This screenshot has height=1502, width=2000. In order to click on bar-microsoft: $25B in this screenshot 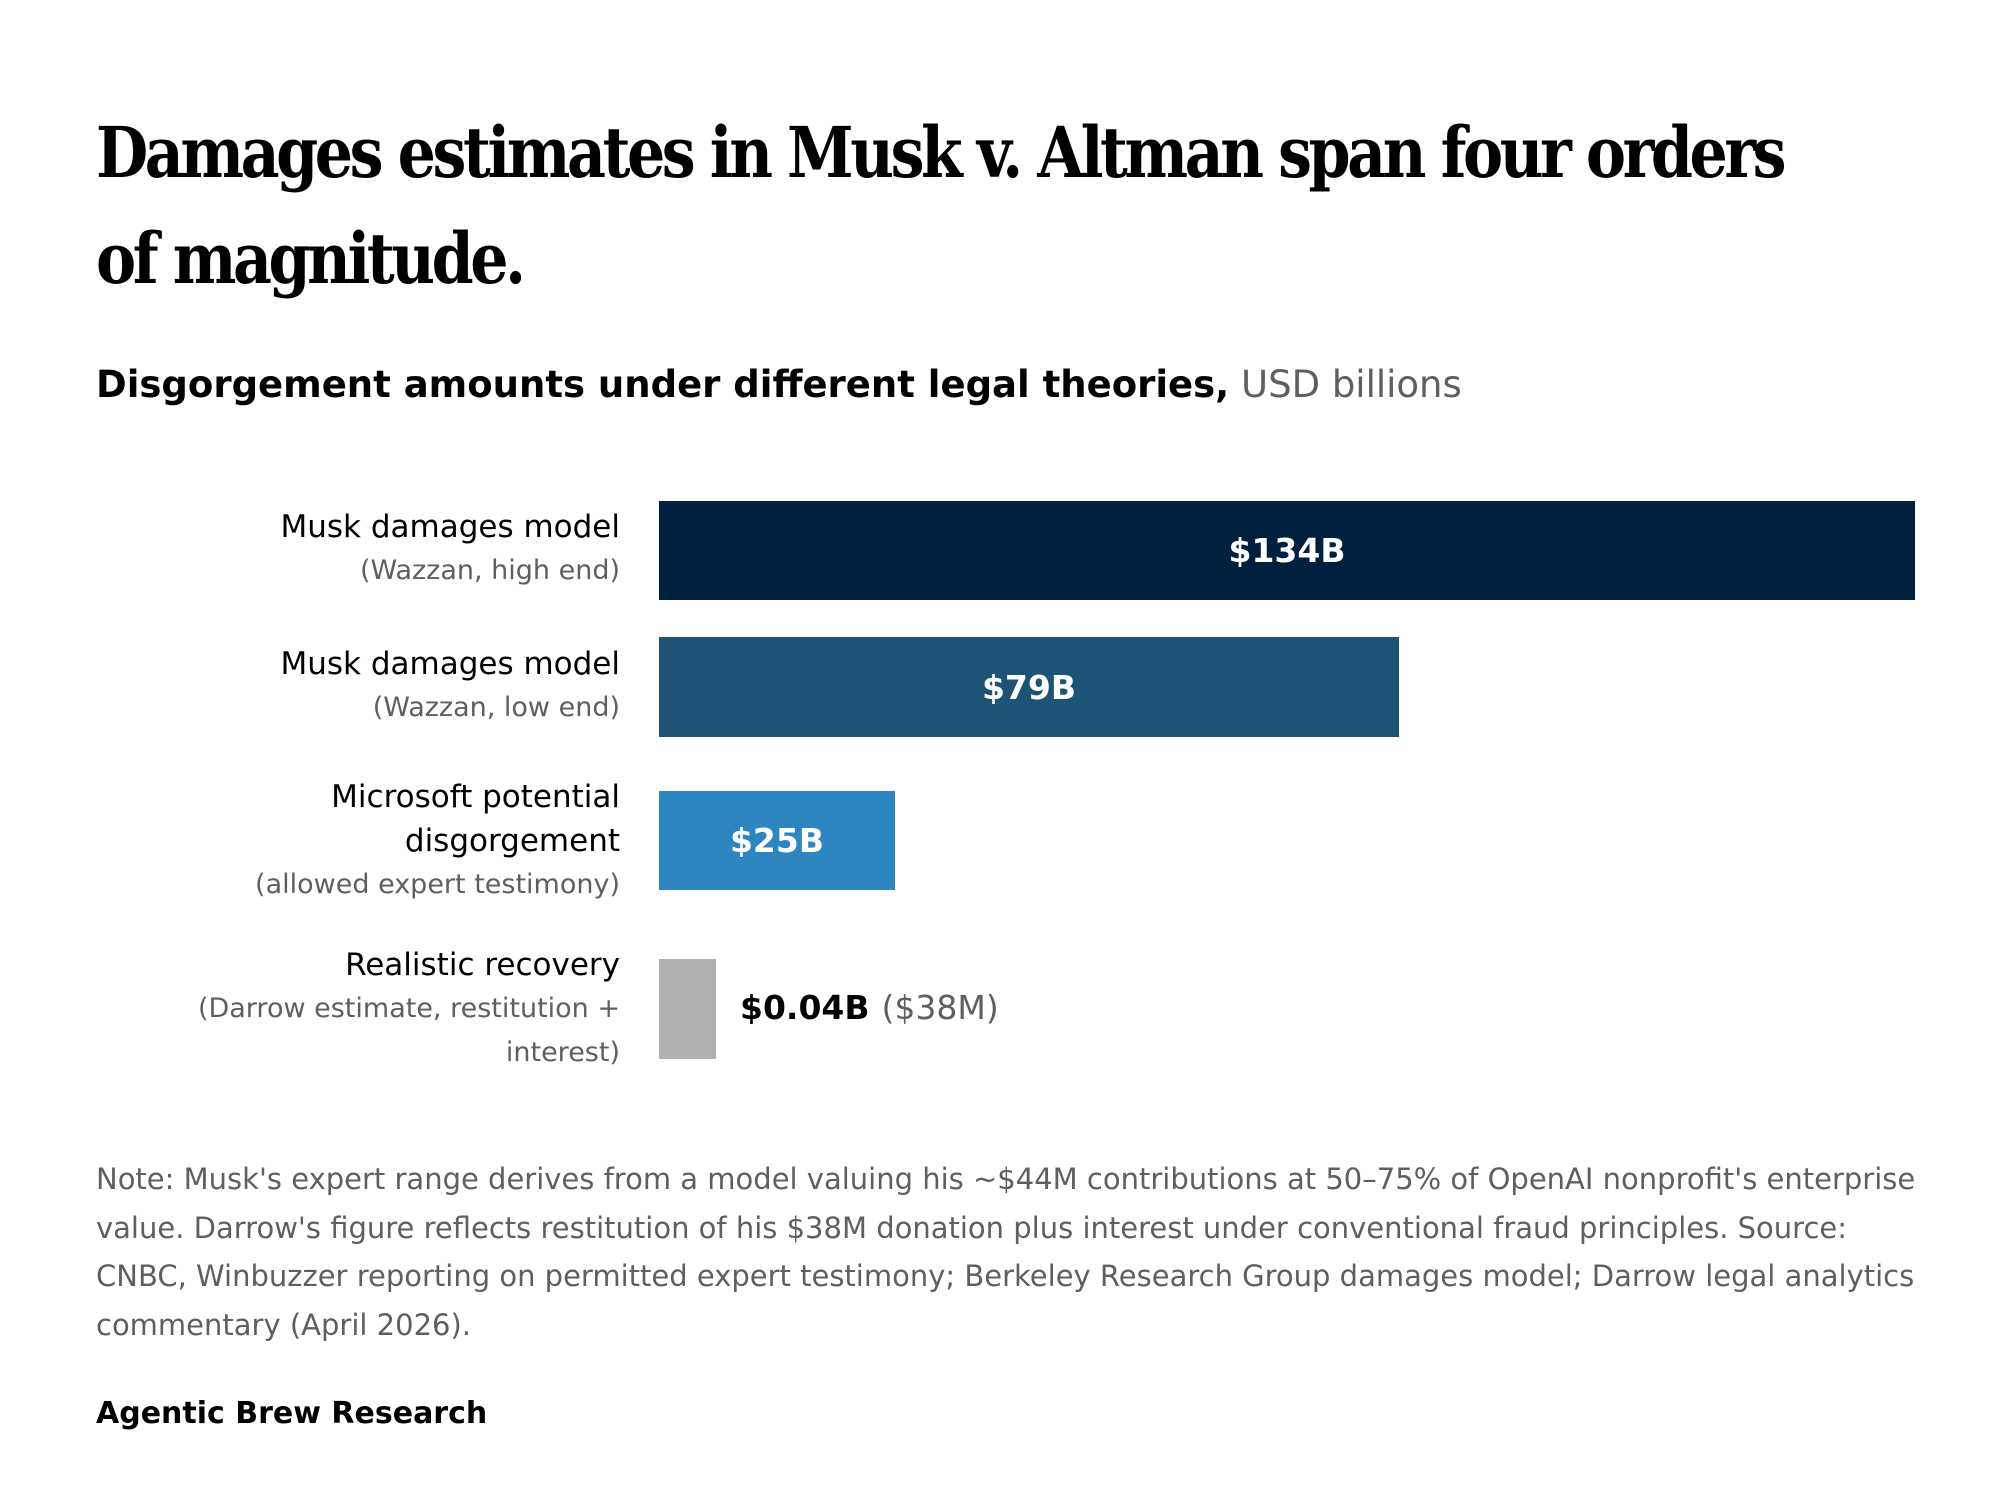, I will do `click(777, 840)`.